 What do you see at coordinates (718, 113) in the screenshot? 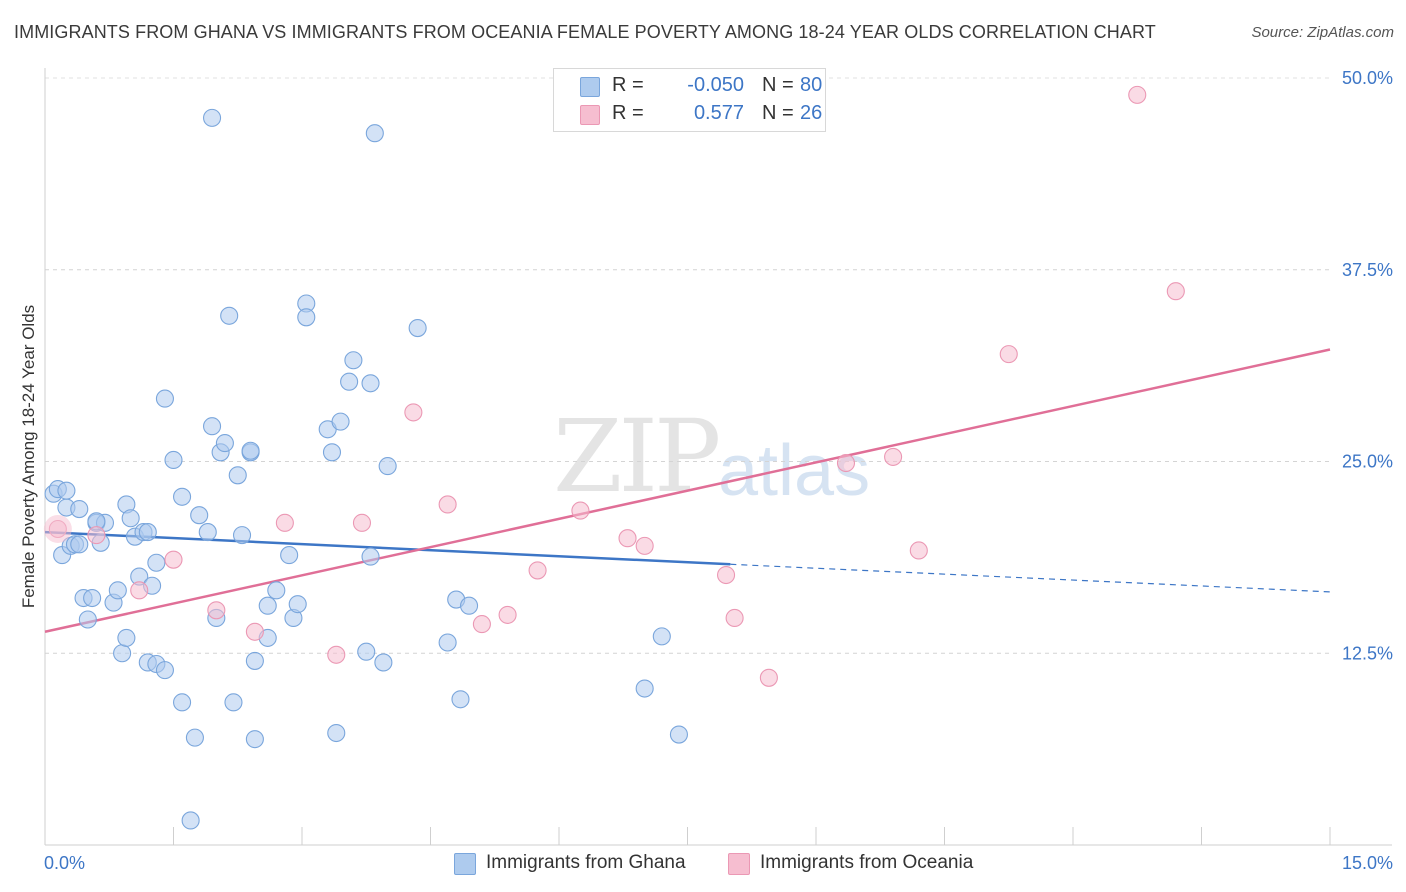
I see `legend-r-value: 0.577` at bounding box center [718, 113].